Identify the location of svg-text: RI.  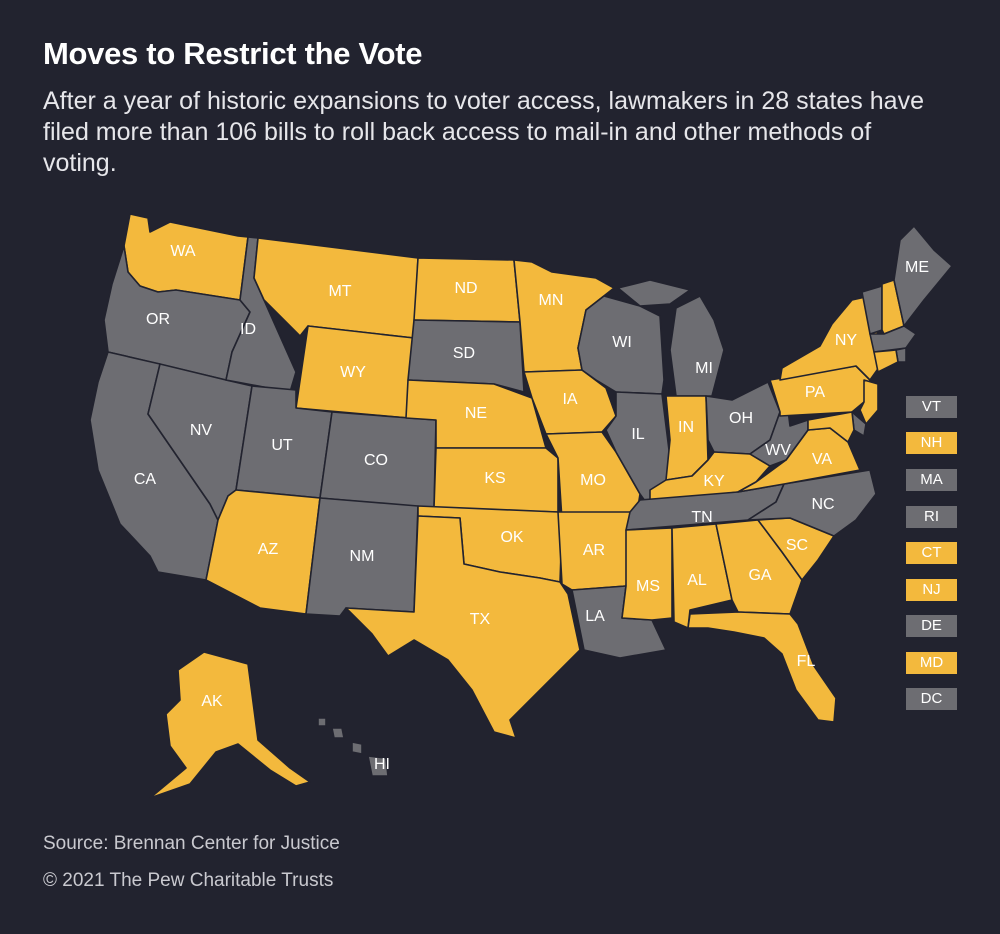
(931, 516).